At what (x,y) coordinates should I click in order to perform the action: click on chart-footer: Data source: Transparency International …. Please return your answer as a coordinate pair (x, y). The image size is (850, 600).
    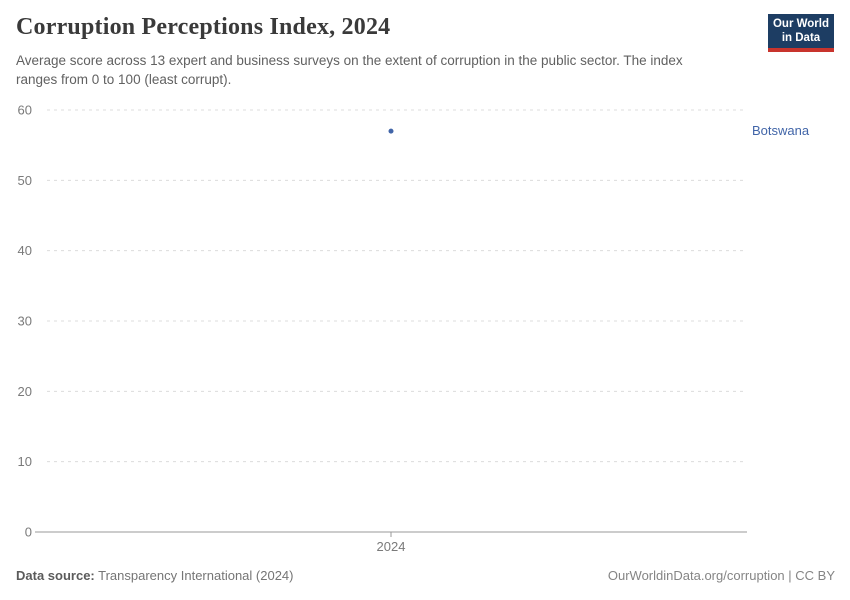
    Looking at the image, I should click on (425, 575).